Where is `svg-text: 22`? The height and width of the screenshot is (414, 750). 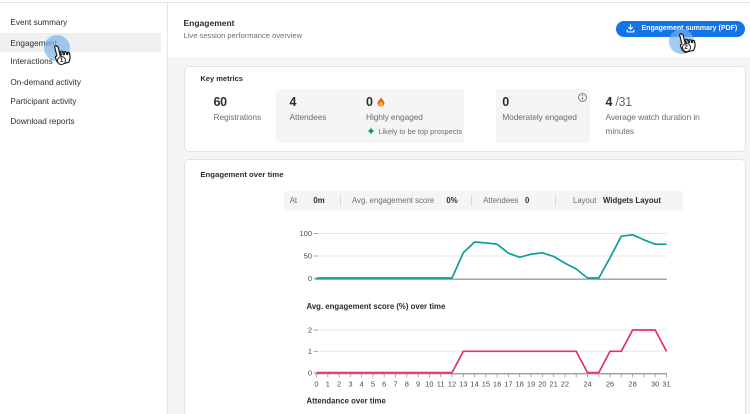
svg-text: 22 is located at coordinates (565, 383).